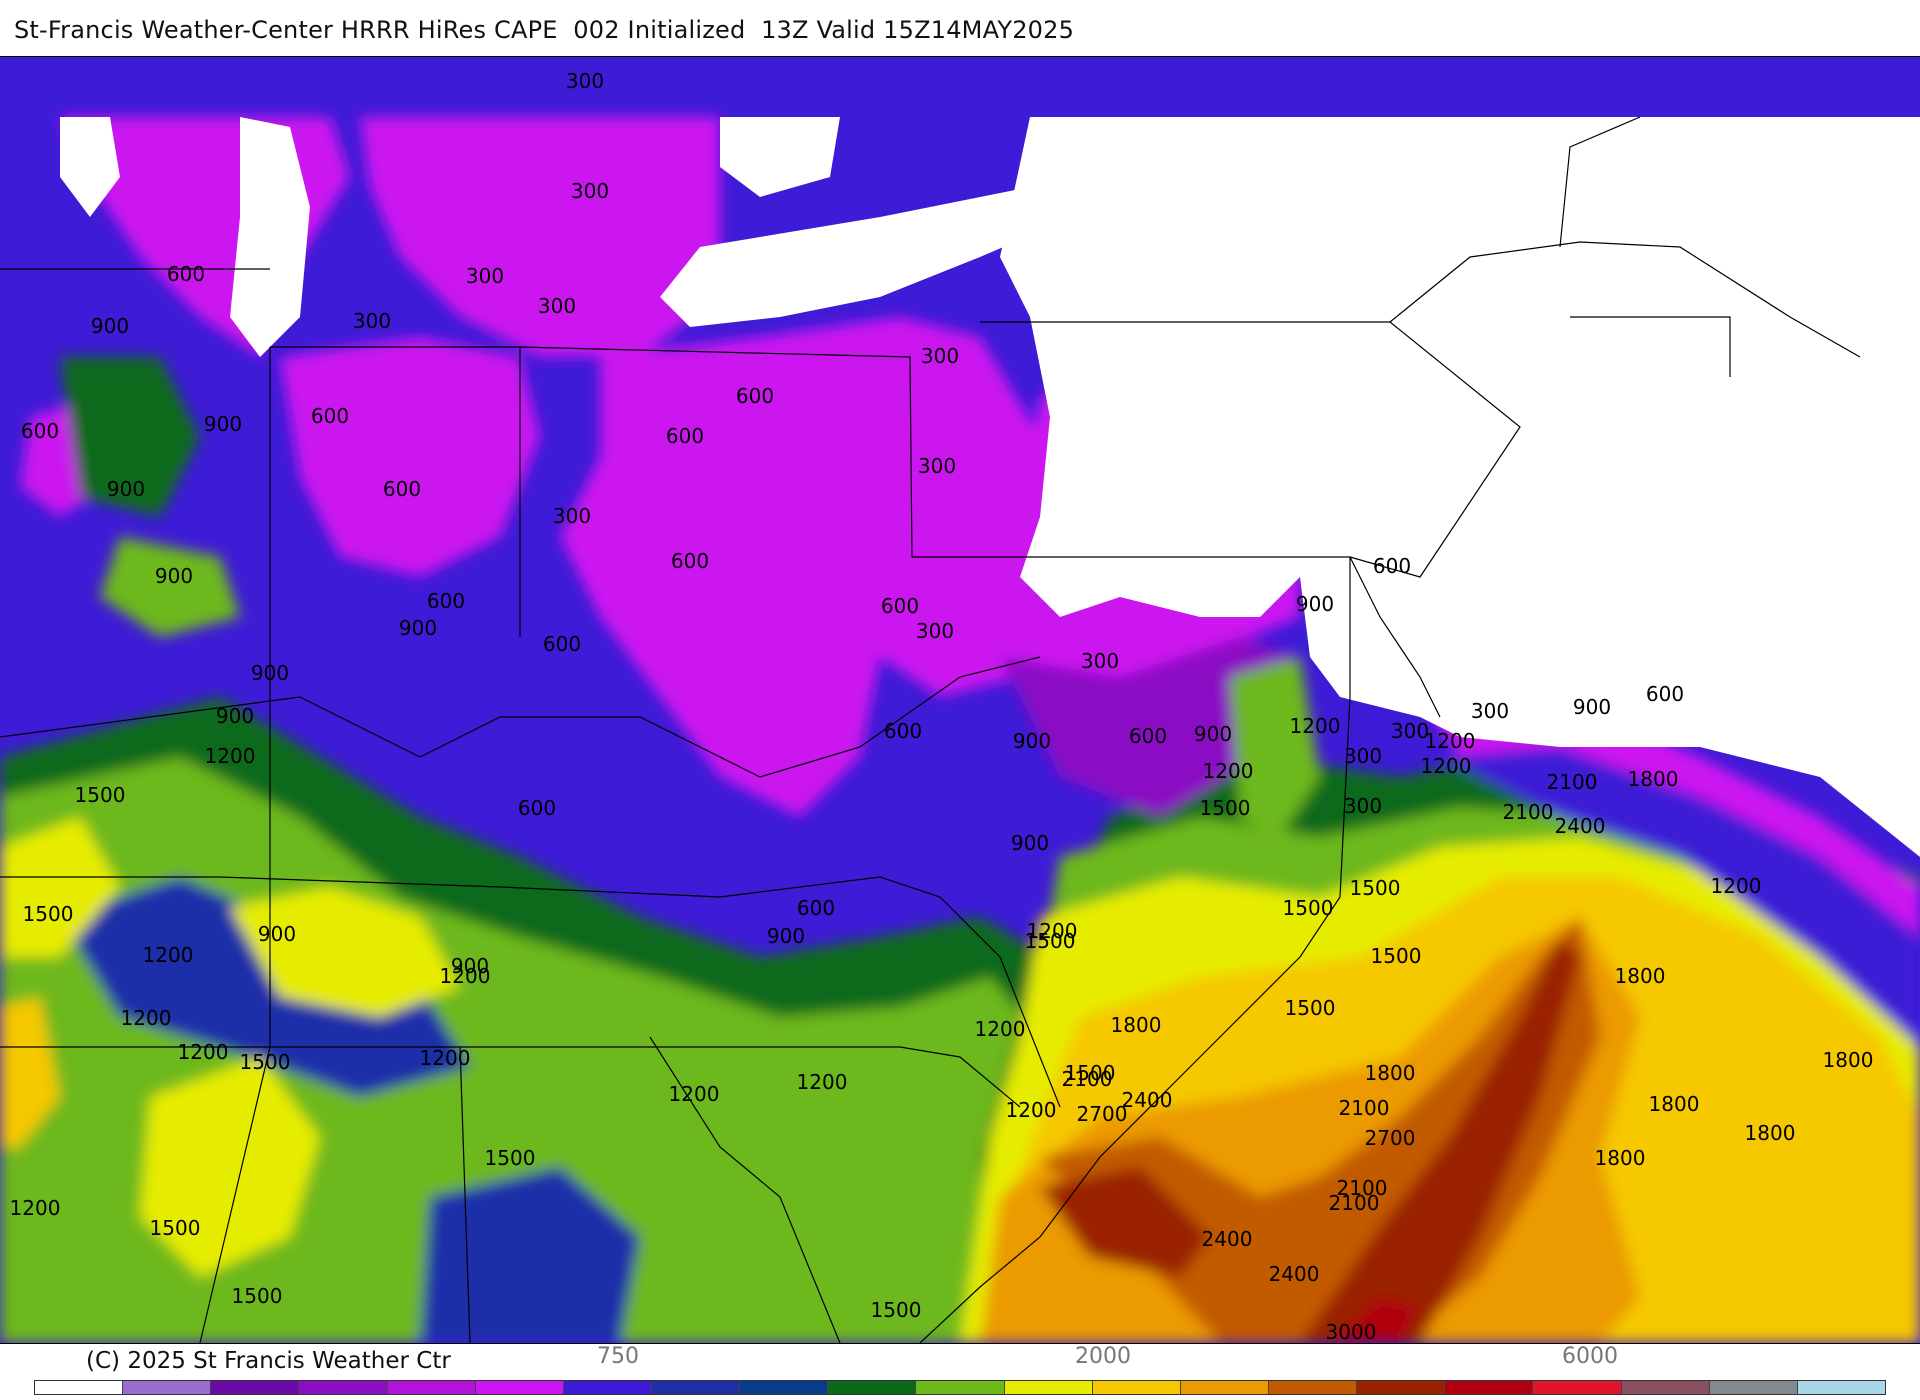 The image size is (1920, 1400). Describe the element at coordinates (618, 1356) in the screenshot. I see `colorbar-tick-750: 750` at that location.